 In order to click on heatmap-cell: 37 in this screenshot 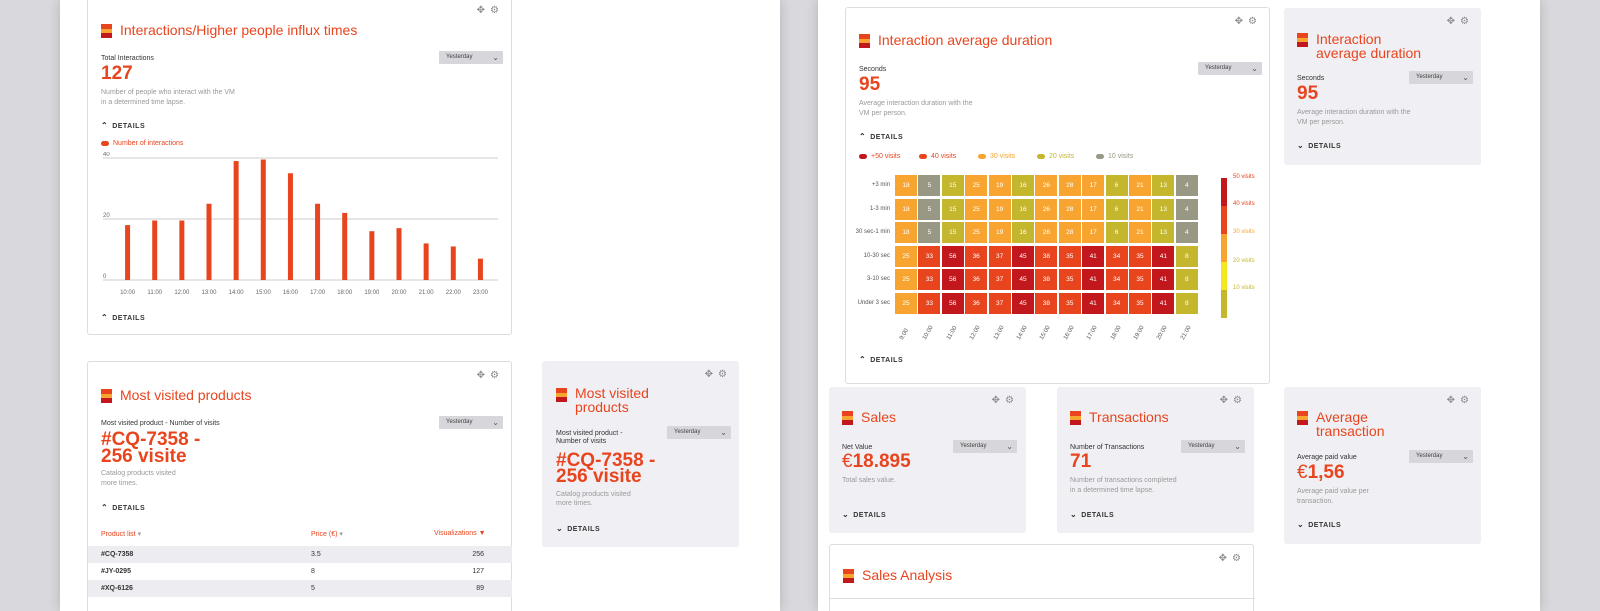, I will do `click(999, 303)`.